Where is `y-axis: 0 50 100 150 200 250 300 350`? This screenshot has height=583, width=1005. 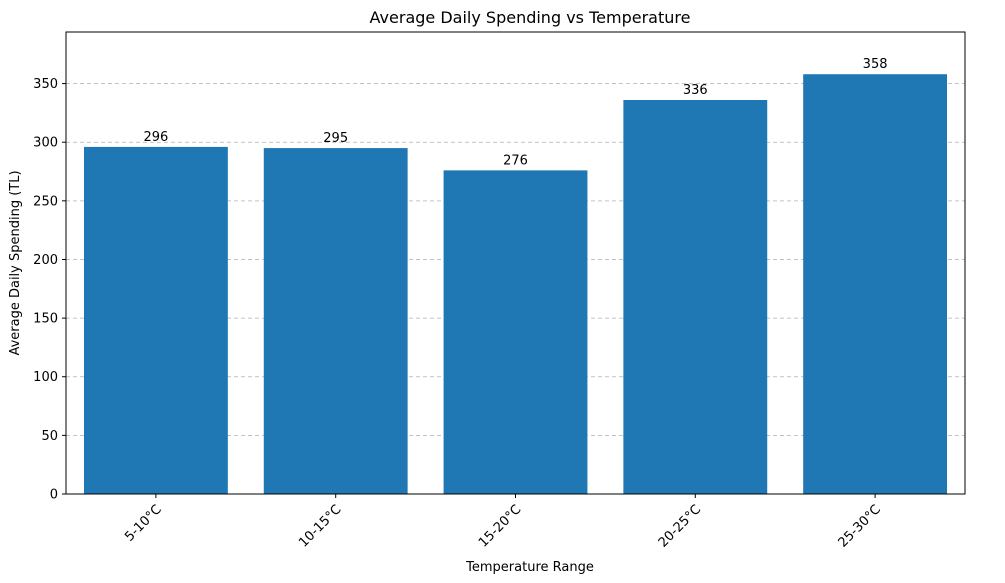
y-axis: 0 50 100 150 200 250 300 350 is located at coordinates (49, 290).